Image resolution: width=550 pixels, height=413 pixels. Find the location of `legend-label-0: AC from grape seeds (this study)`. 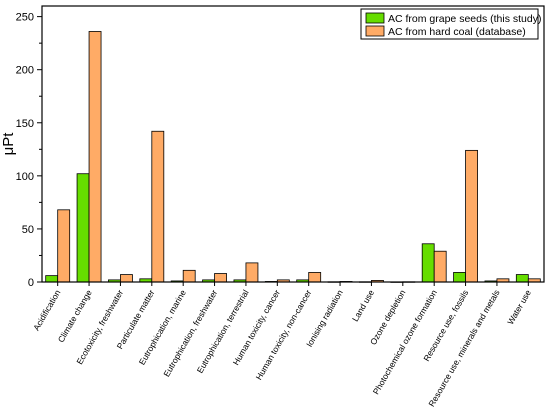

legend-label-0: AC from grape seeds (this study) is located at coordinates (464, 19).